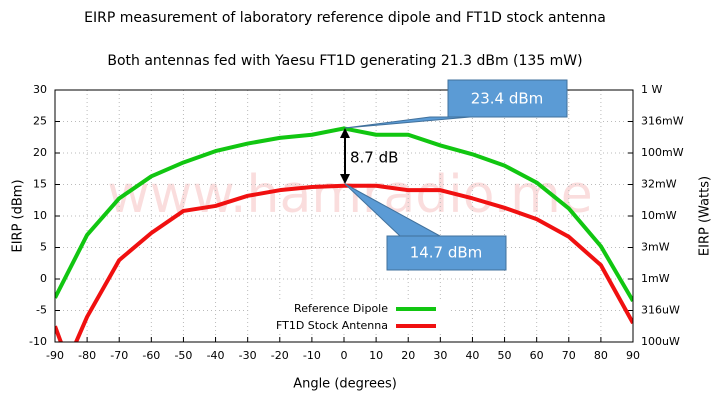 The width and height of the screenshot is (720, 400). Describe the element at coordinates (345, 384) in the screenshot. I see `x-axis-label: Angle (degrees)` at that location.